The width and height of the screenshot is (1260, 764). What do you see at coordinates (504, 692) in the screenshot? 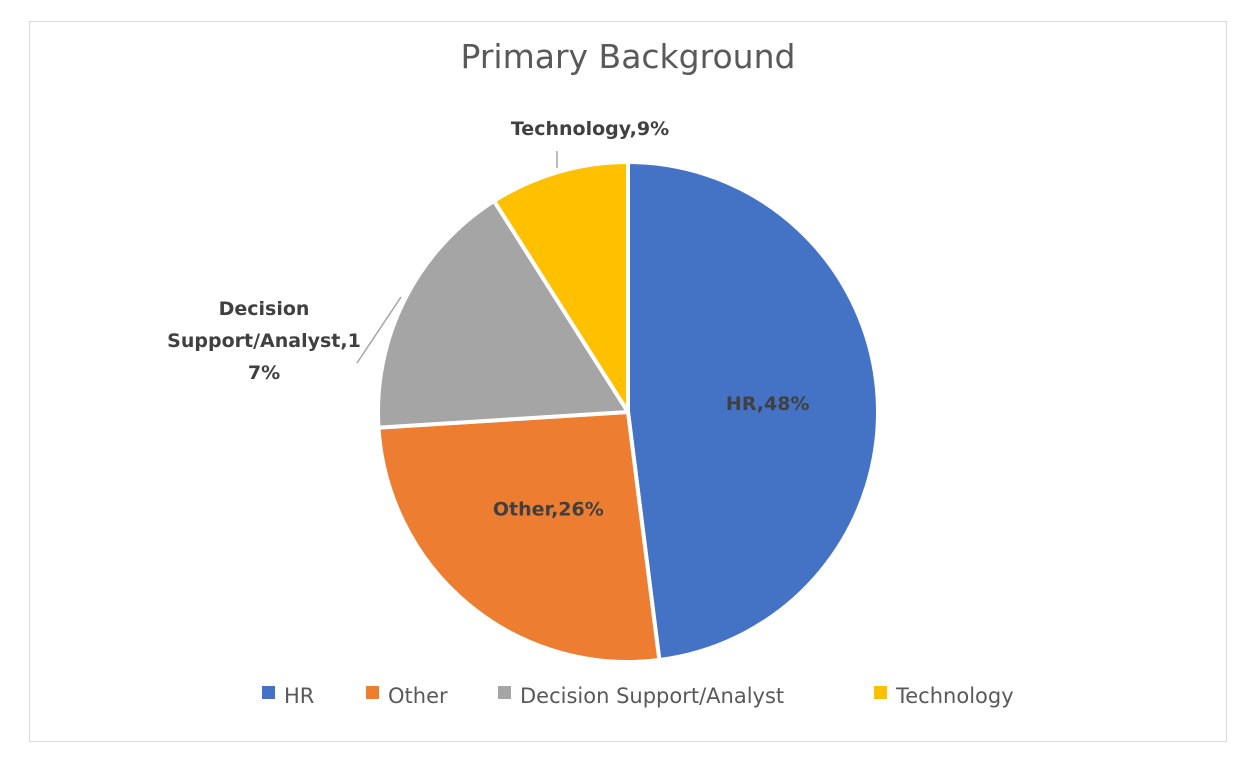
I see `legend-swatch-decision-support-analyst` at bounding box center [504, 692].